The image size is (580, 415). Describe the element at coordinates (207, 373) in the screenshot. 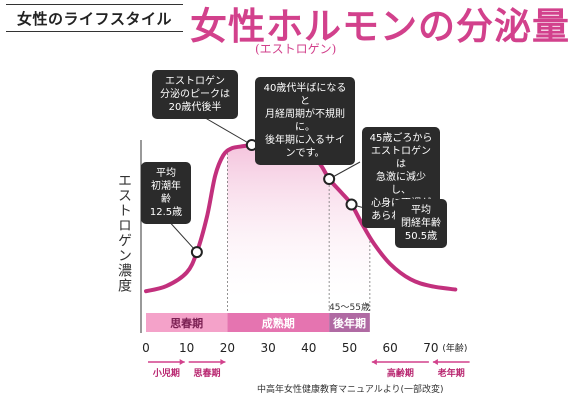

I see `age-stage-label: 思春期` at that location.